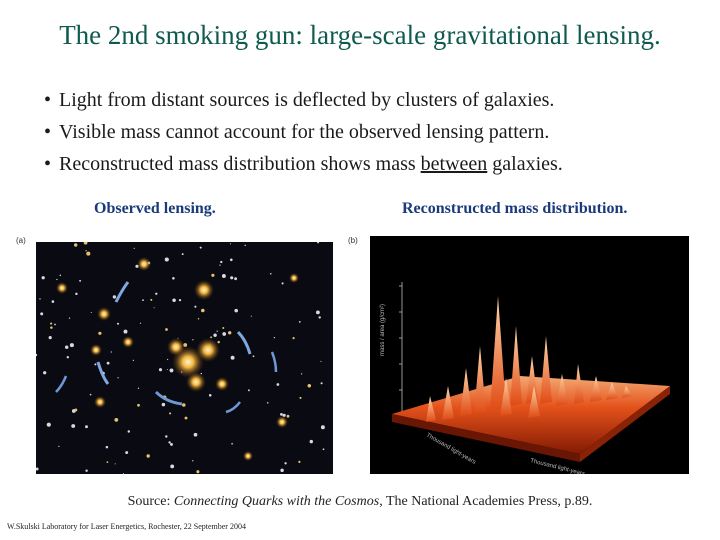  What do you see at coordinates (353, 240) in the screenshot?
I see `panel-label-b: (b)` at bounding box center [353, 240].